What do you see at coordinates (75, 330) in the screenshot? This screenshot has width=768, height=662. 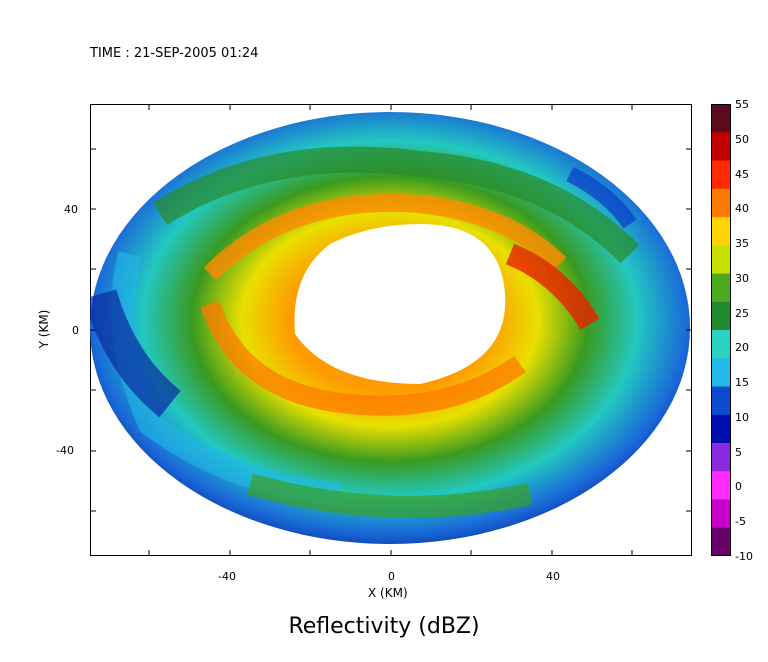 I see `y-tick-label-0: 0` at bounding box center [75, 330].